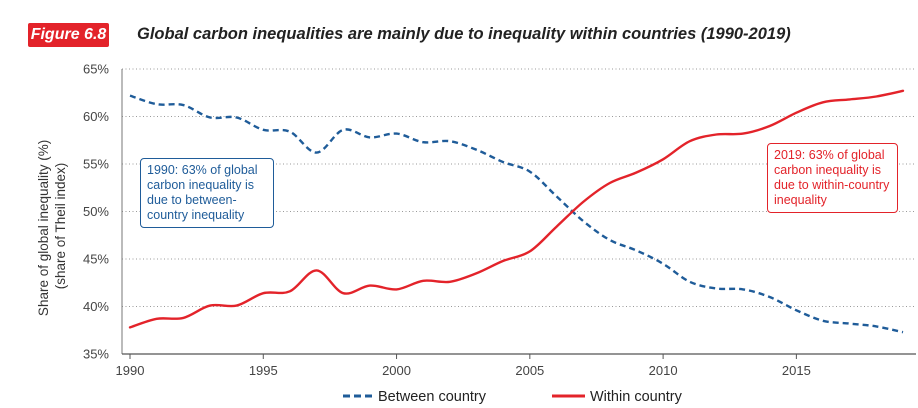  Describe the element at coordinates (43, 228) in the screenshot. I see `y-axis-label-line1: Share of global inequality (%)` at that location.